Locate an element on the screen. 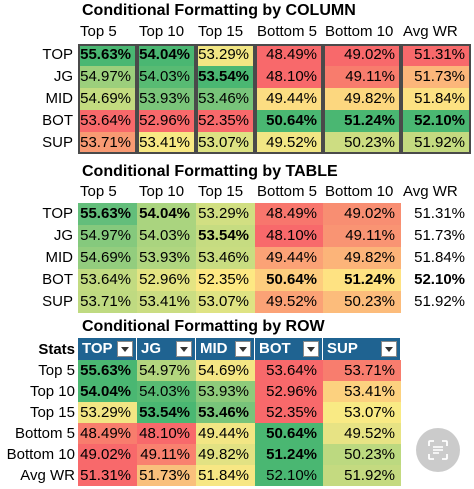  column-header: BOT is located at coordinates (289, 349).